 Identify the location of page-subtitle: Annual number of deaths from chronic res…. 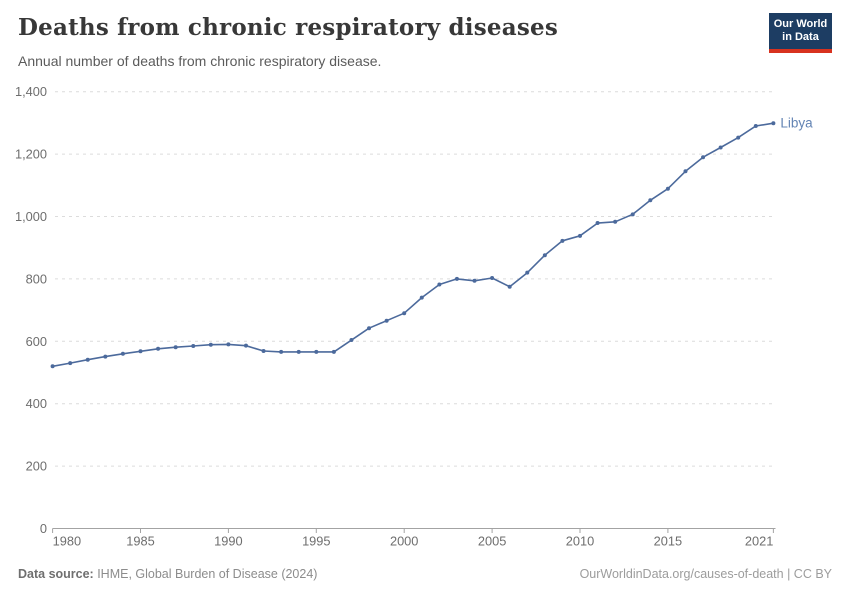
(200, 61).